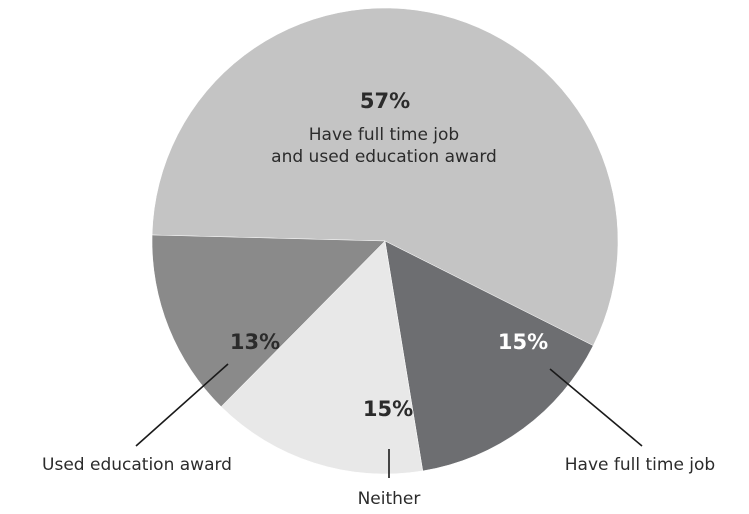 The width and height of the screenshot is (749, 514). What do you see at coordinates (640, 465) in the screenshot?
I see `slice-label-full-time-job: Have full time job` at bounding box center [640, 465].